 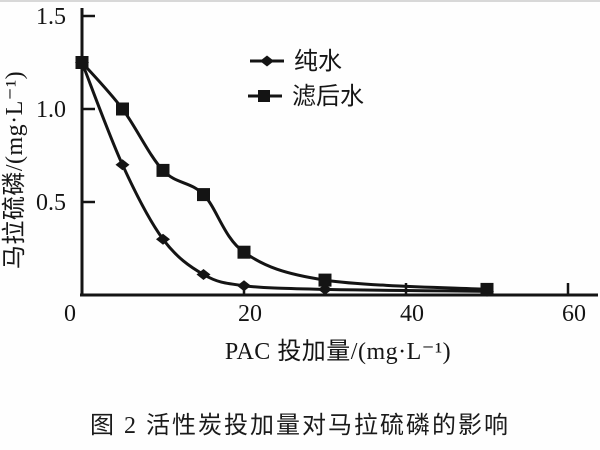 What do you see at coordinates (14, 170) in the screenshot?
I see `y-axis-label: 马拉硫磷/(mg·L⁻¹)` at bounding box center [14, 170].